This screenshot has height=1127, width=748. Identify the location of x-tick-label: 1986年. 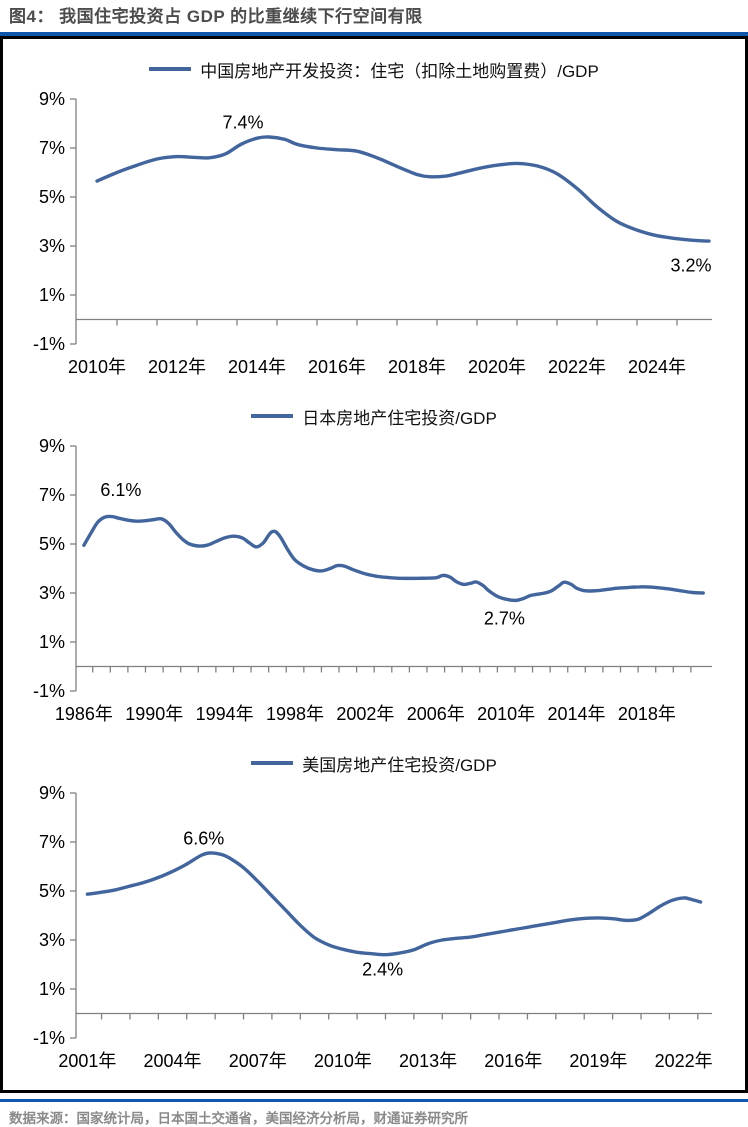
(84, 714).